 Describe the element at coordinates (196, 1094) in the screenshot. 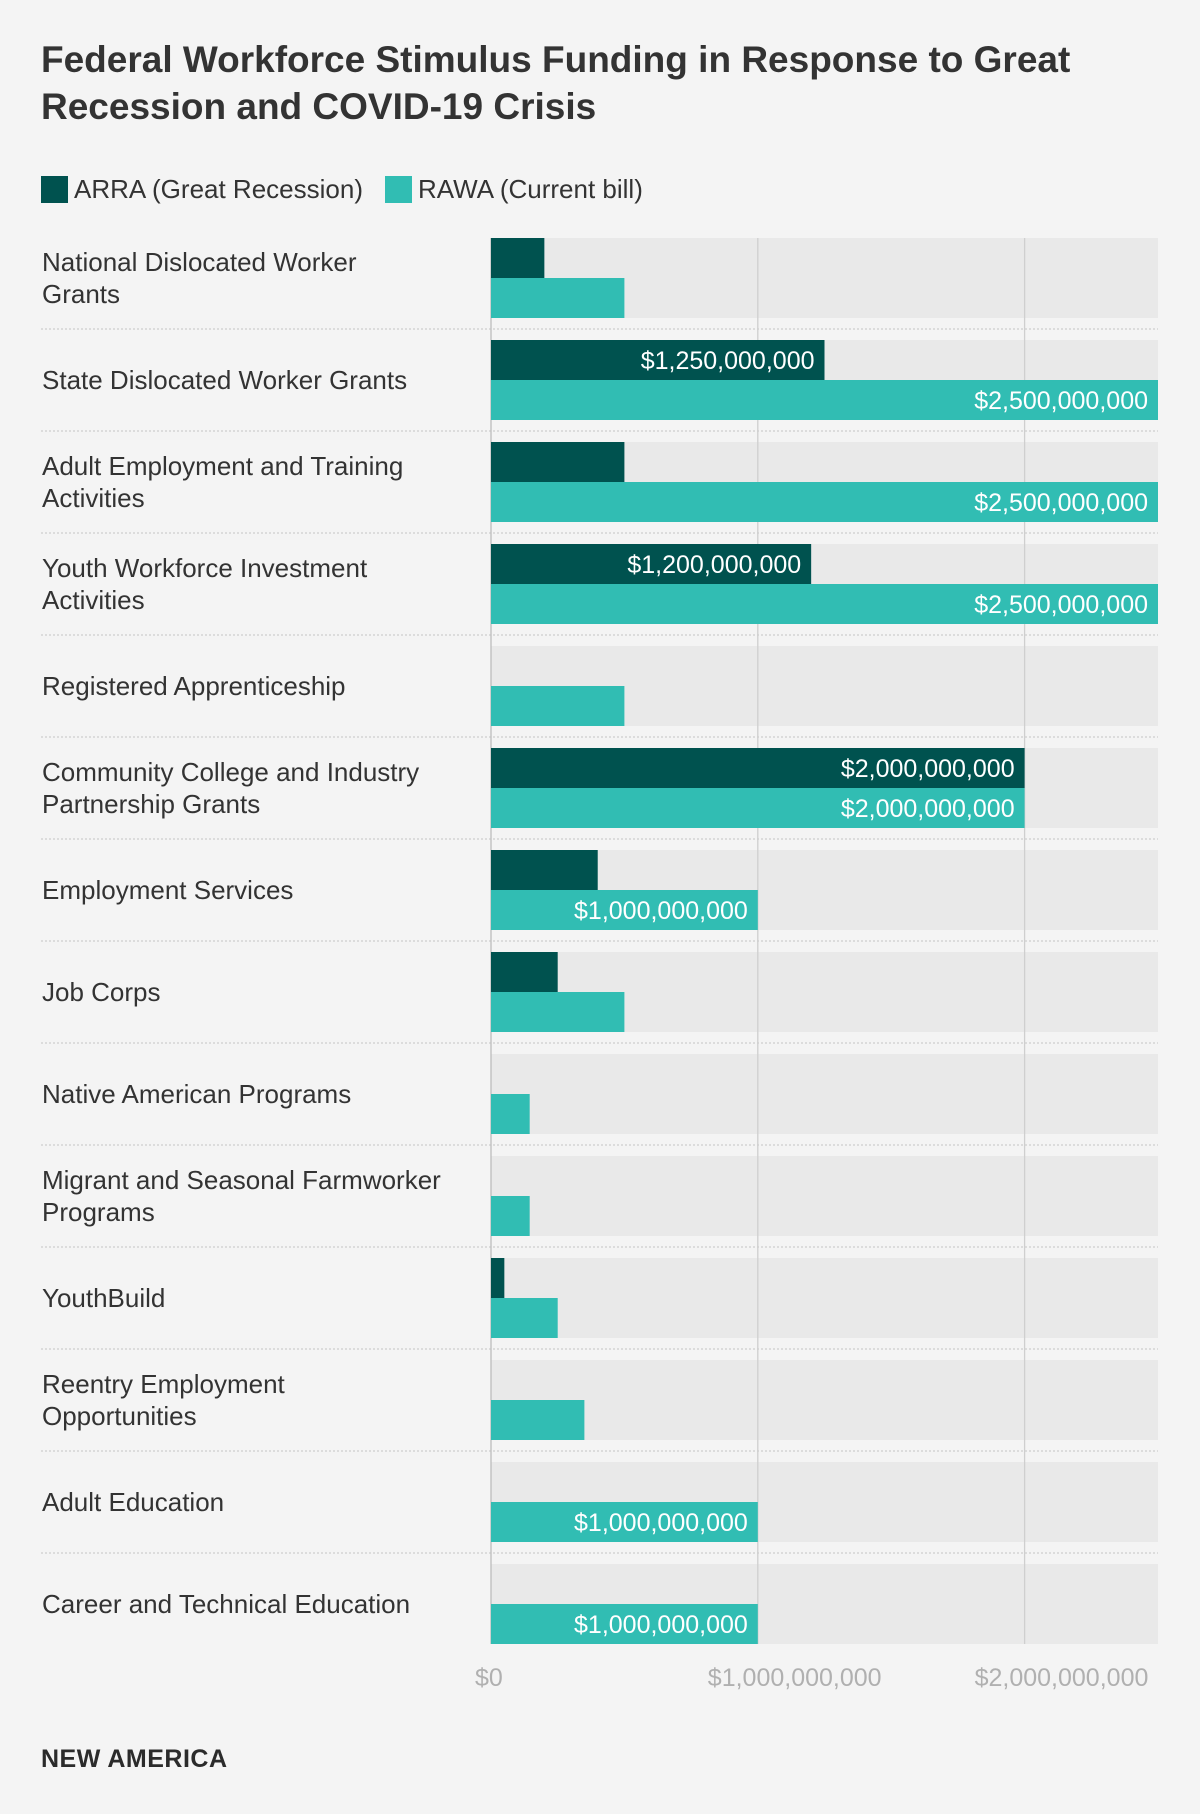

I see `category-label: Native American Programs` at that location.